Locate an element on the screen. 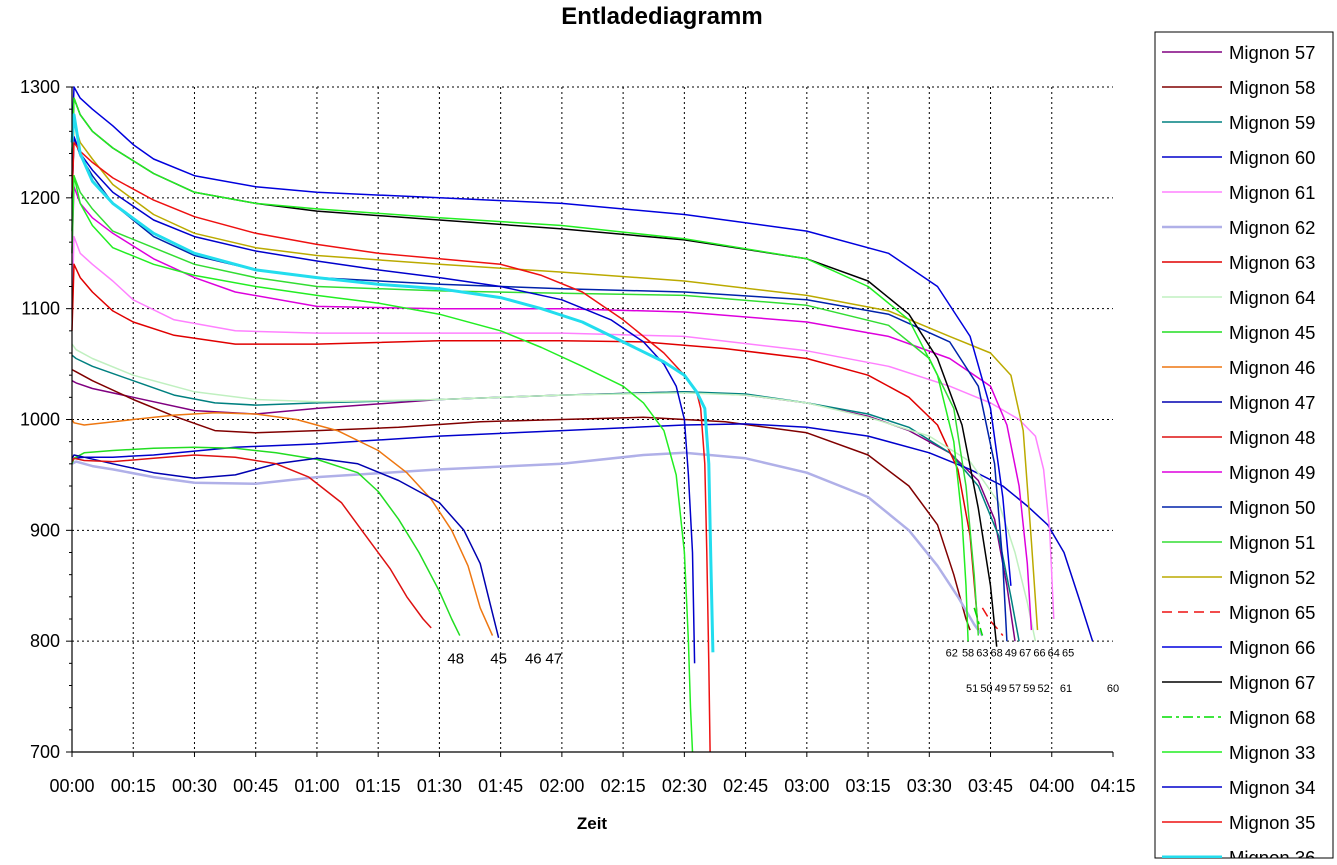  legend-label: Mignon 60 is located at coordinates (1272, 157).